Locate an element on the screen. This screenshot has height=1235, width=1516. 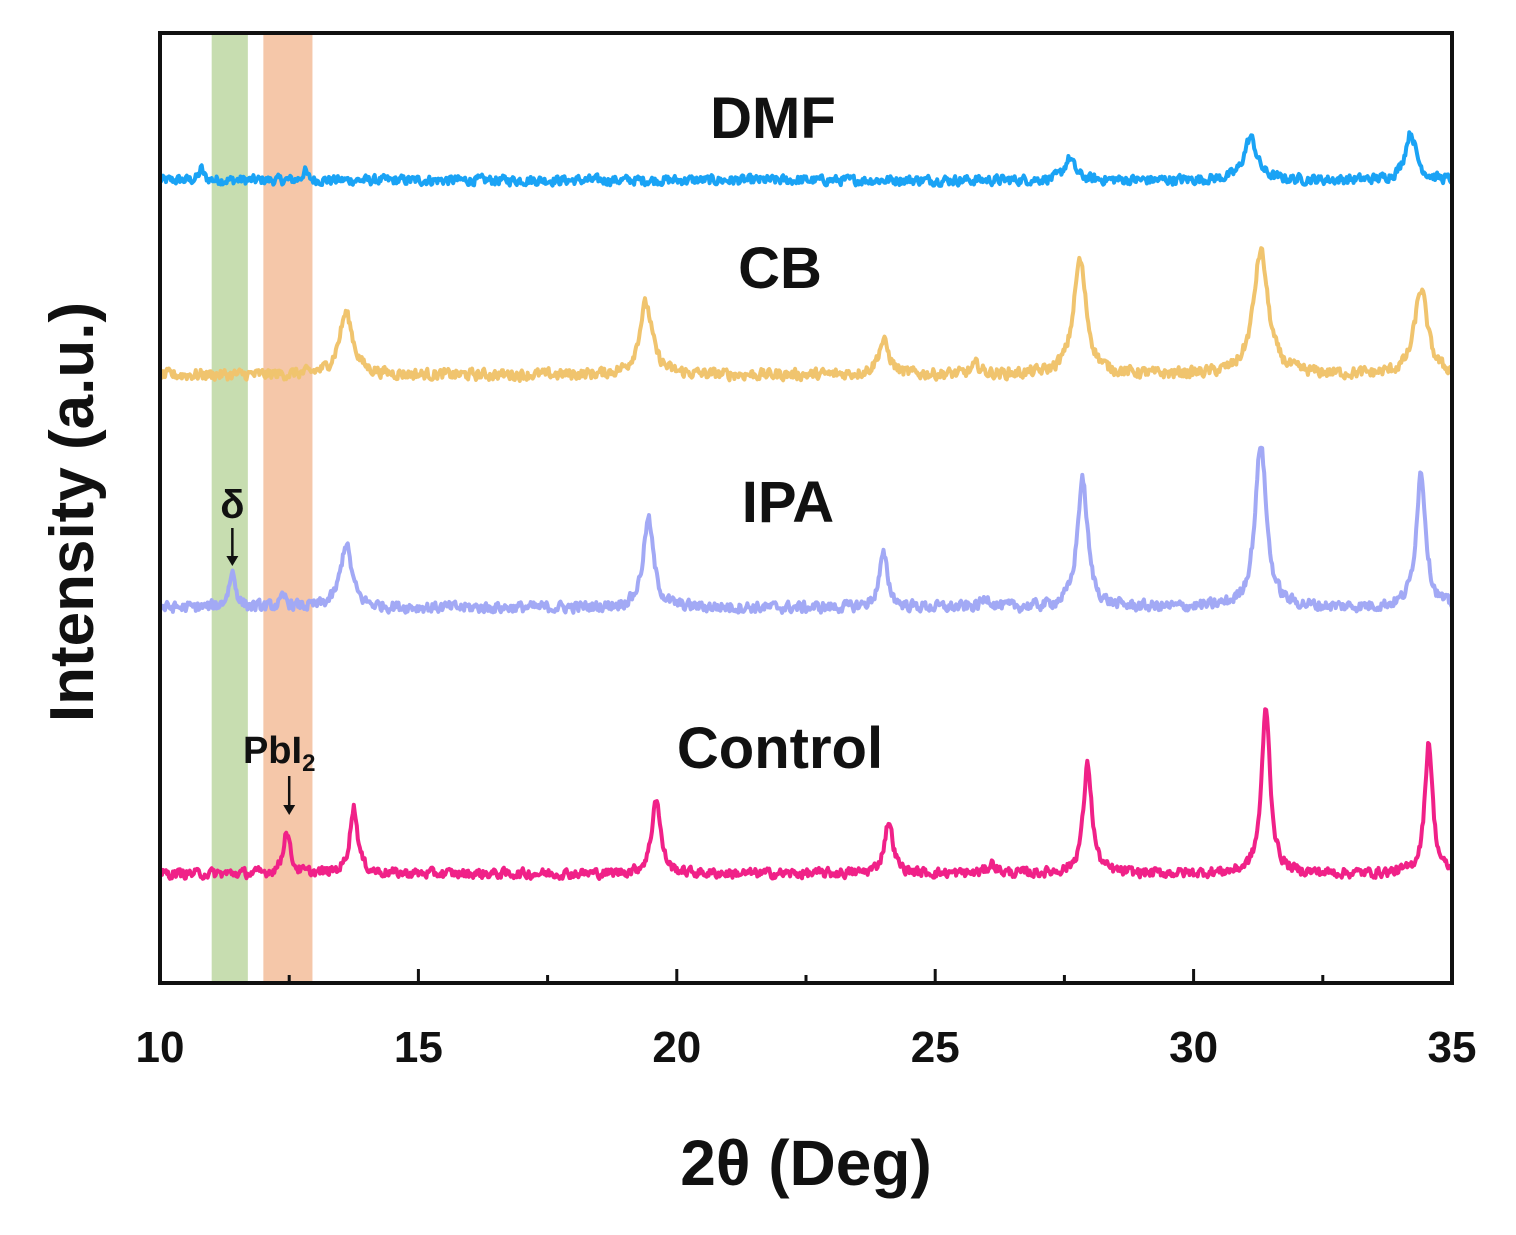
highlight-bands is located at coordinates (262, 508).